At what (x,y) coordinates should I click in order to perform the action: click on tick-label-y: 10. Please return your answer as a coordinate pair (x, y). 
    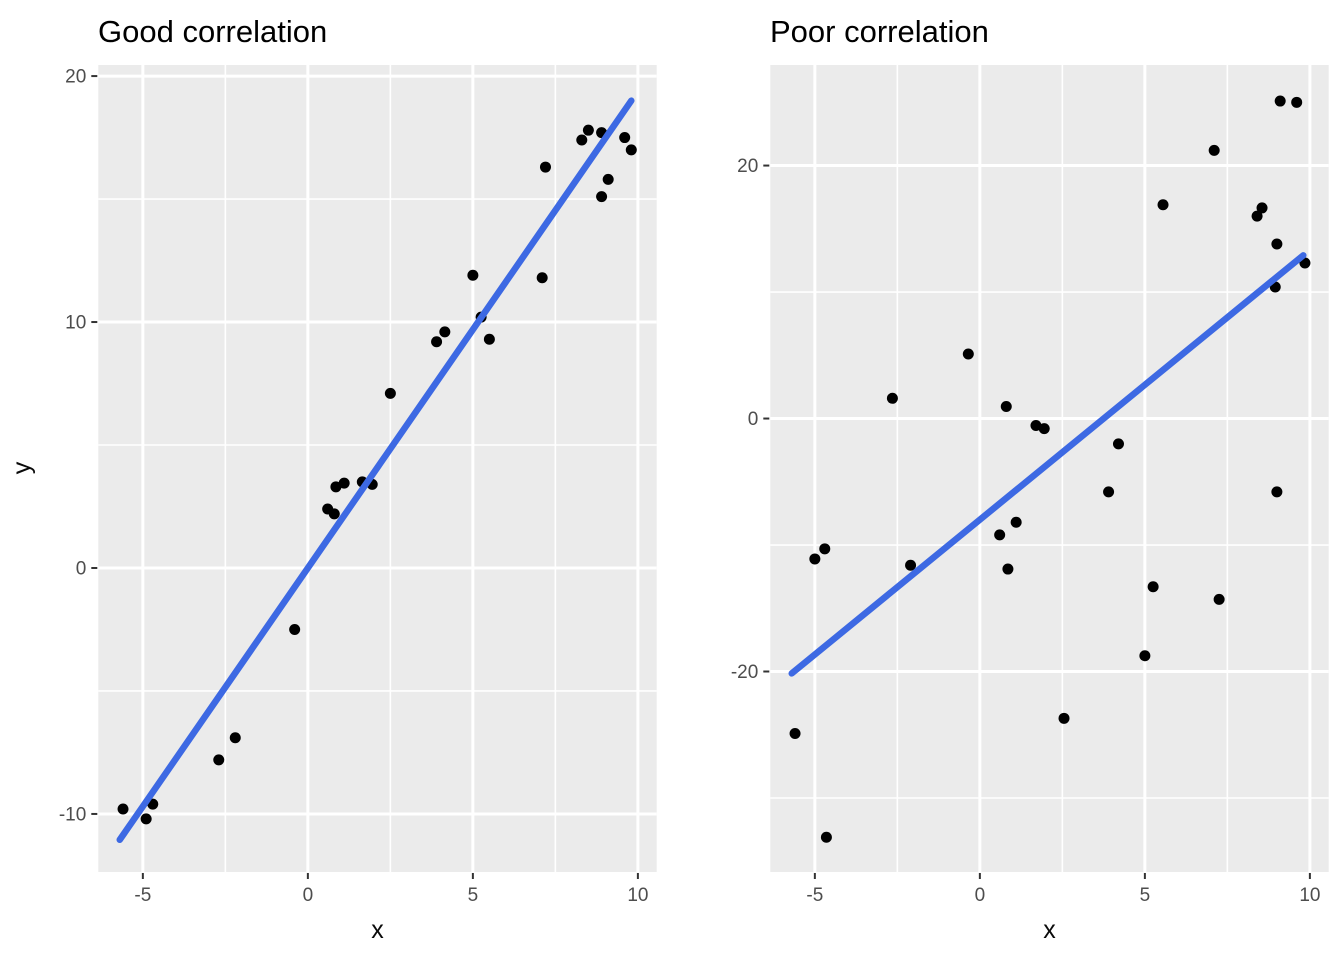
    Looking at the image, I should click on (75, 323).